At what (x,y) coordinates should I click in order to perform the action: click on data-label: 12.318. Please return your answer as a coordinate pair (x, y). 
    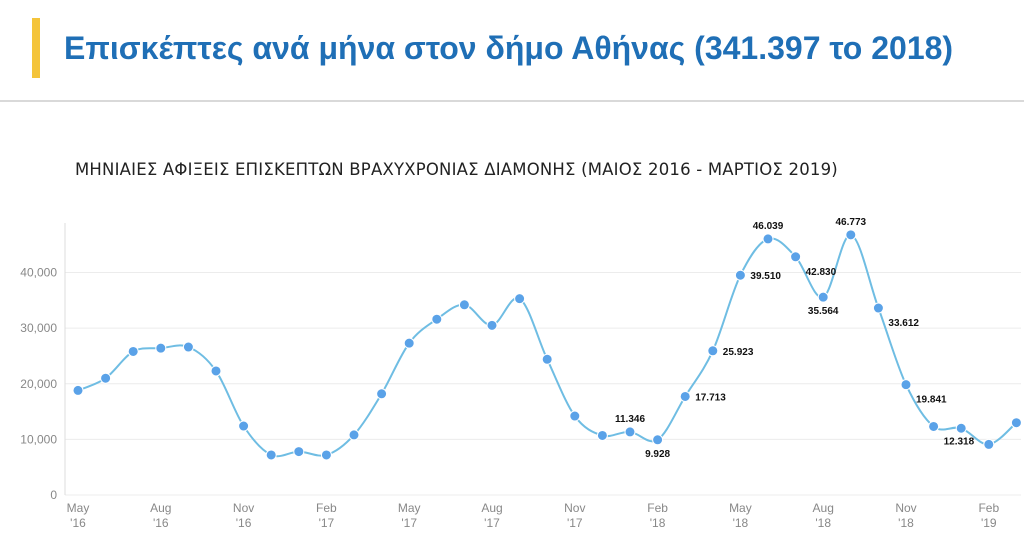
    Looking at the image, I should click on (959, 441).